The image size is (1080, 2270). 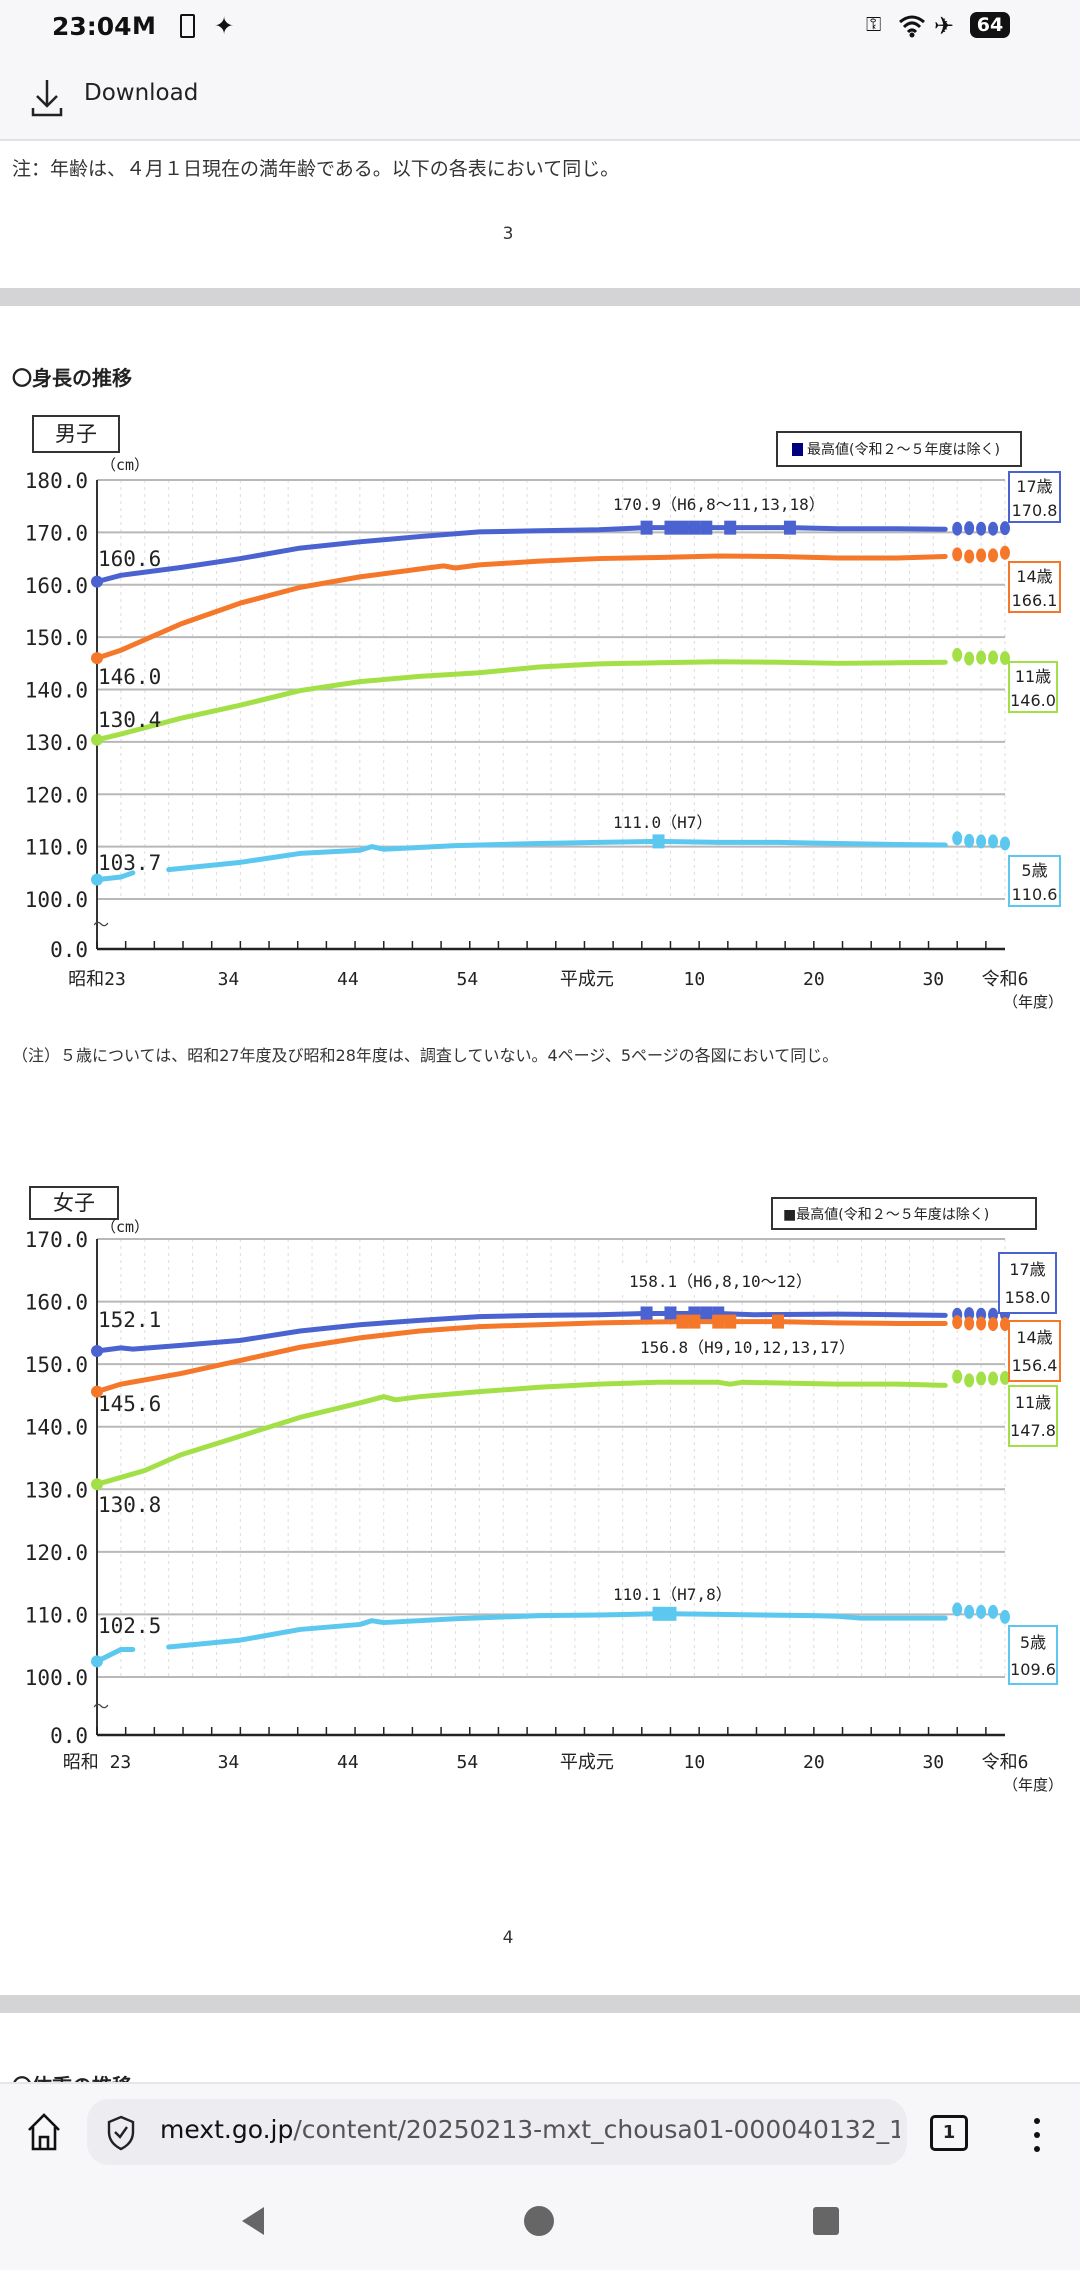 What do you see at coordinates (97, 1762) in the screenshot?
I see `x-tick-label: 昭和 23` at bounding box center [97, 1762].